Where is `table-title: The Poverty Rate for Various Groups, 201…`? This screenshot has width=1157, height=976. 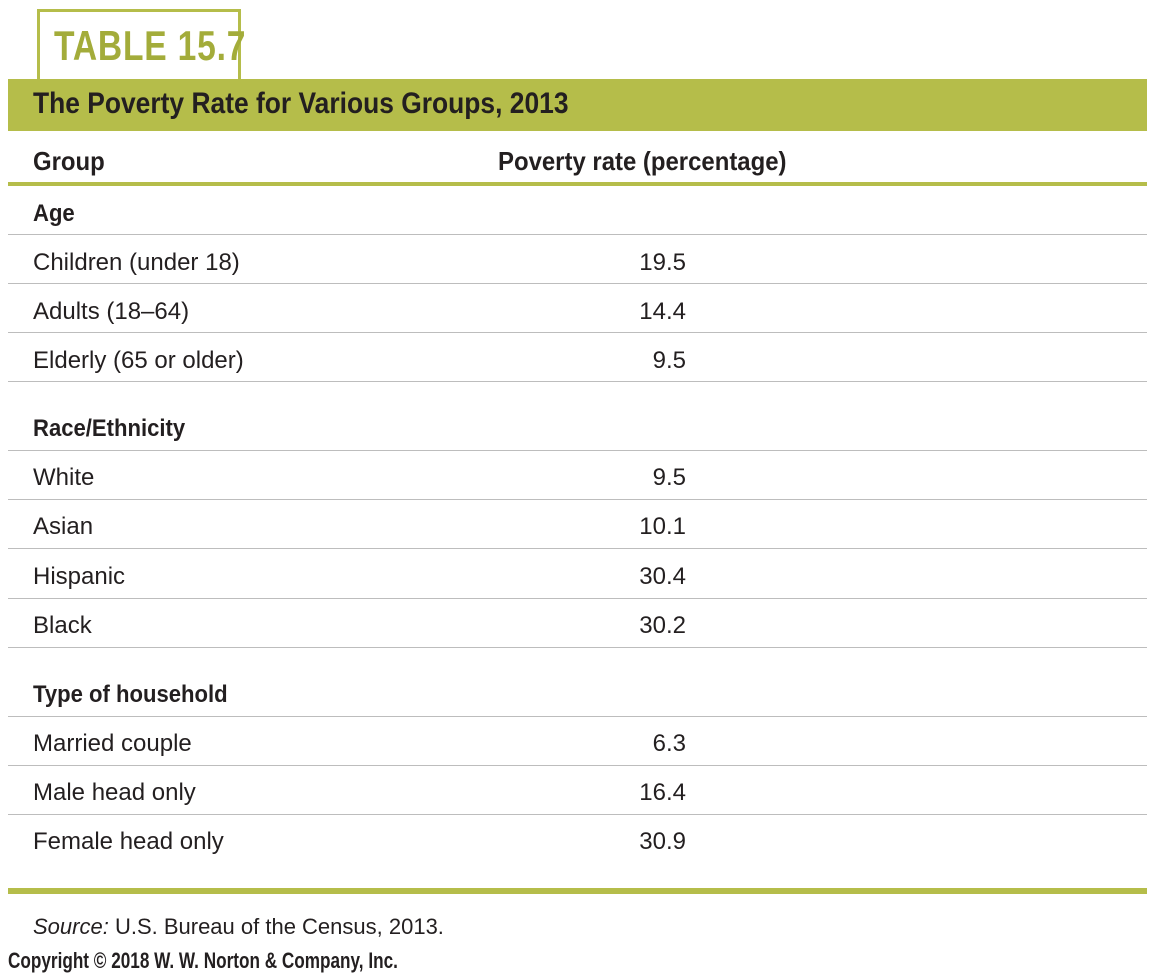
table-title: The Poverty Rate for Various Groups, 201… is located at coordinates (301, 103).